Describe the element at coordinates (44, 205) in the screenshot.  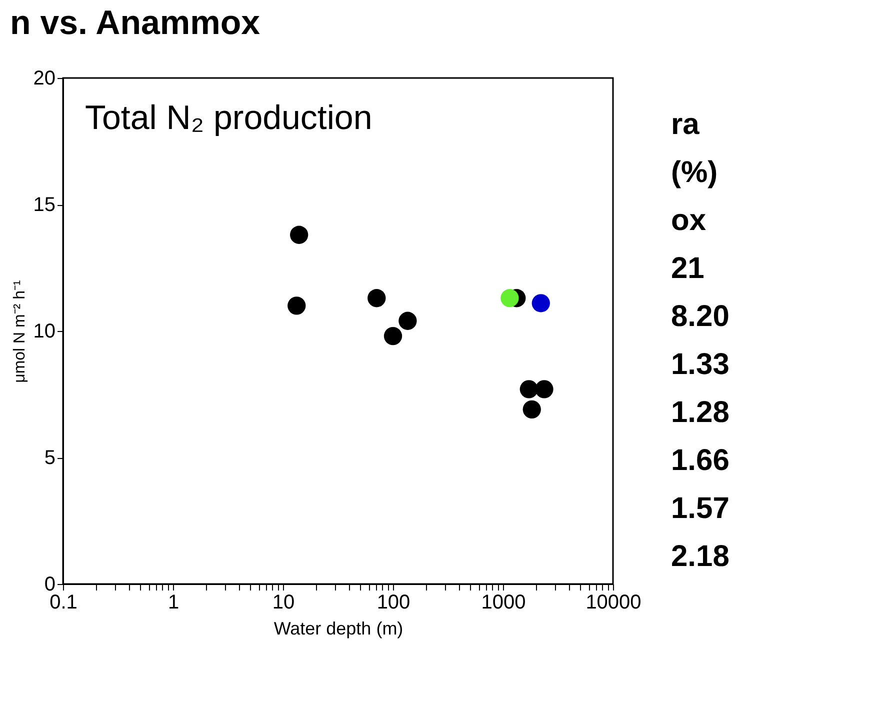
I see `y-tick-label: 15` at that location.